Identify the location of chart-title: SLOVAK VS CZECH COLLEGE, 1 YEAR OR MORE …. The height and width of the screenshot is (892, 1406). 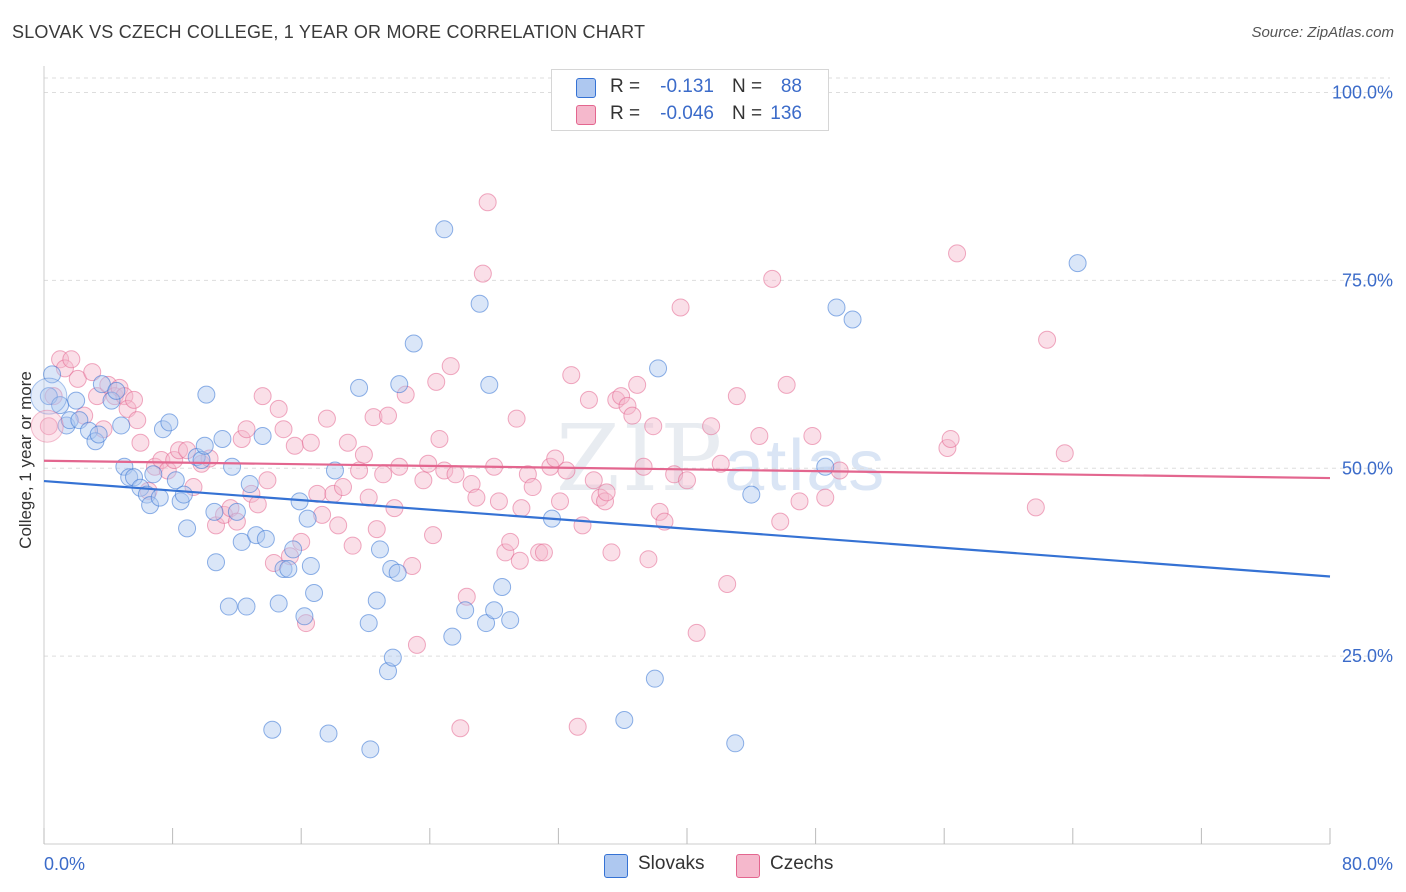
(329, 32).